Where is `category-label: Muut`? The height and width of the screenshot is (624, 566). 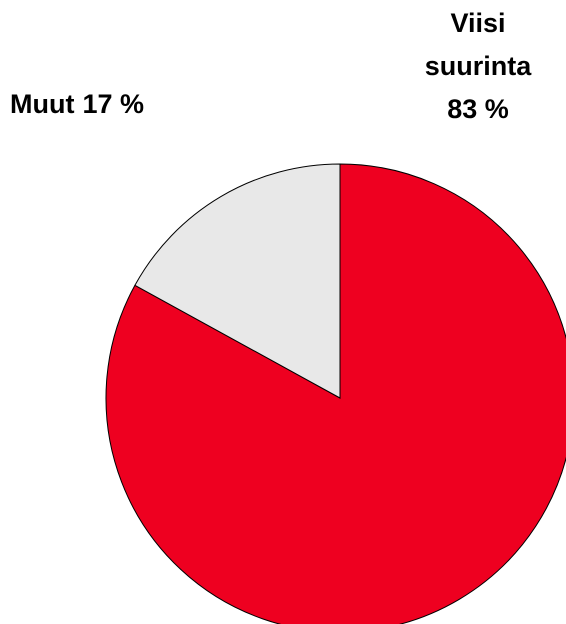 category-label: Muut is located at coordinates (42, 104).